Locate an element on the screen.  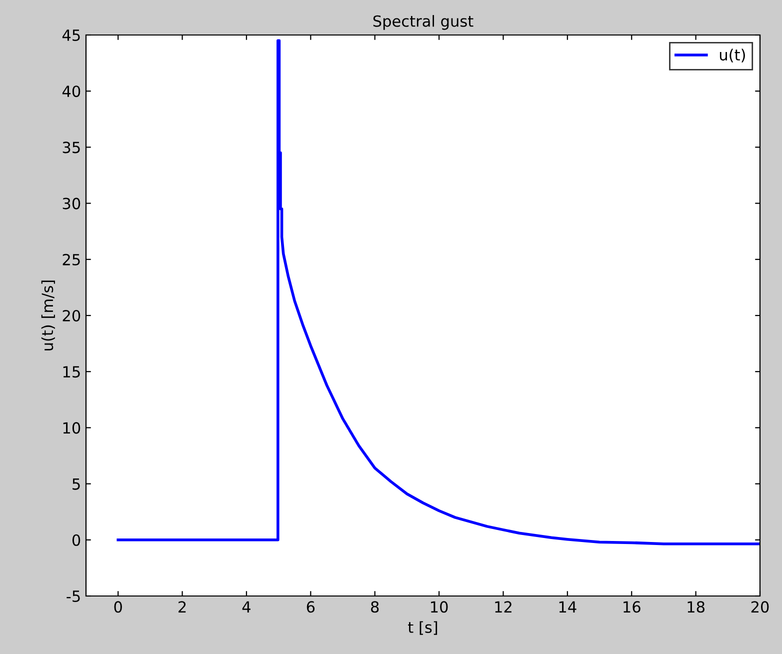
y-tick-label: 0 is located at coordinates (76, 540).